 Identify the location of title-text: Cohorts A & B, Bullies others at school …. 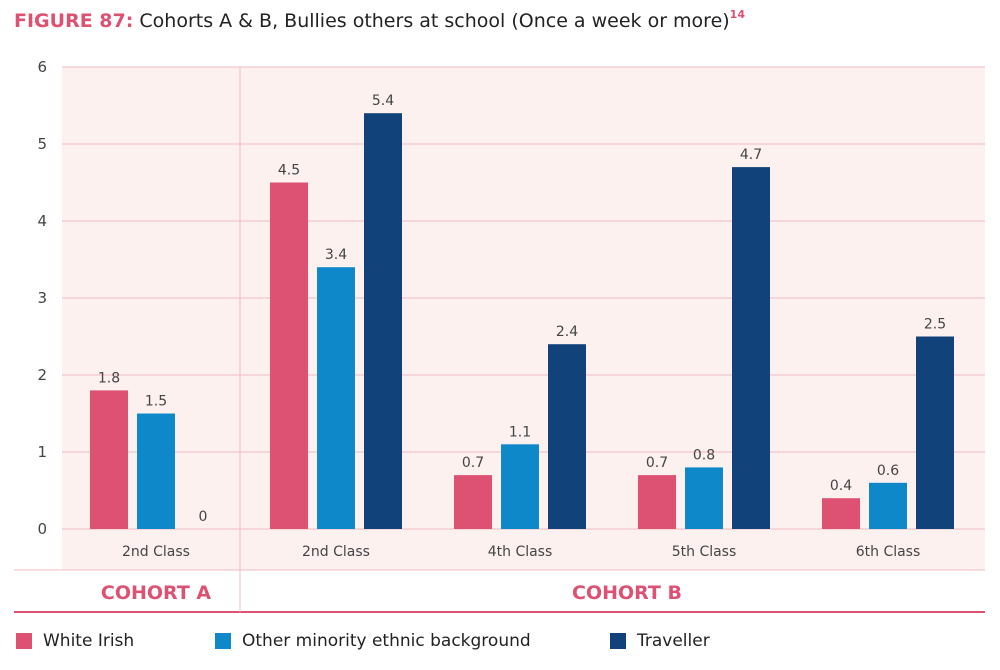
(434, 21).